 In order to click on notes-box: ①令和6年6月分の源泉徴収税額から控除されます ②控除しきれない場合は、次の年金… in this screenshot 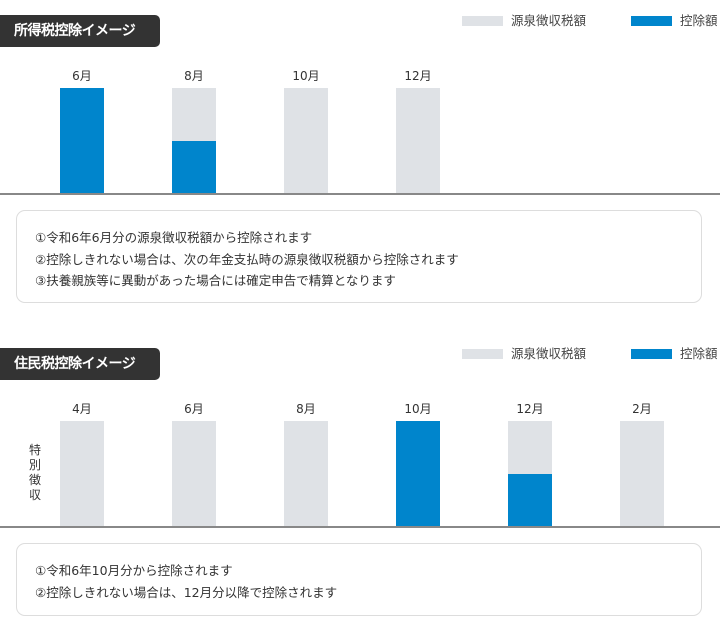, I will do `click(359, 256)`.